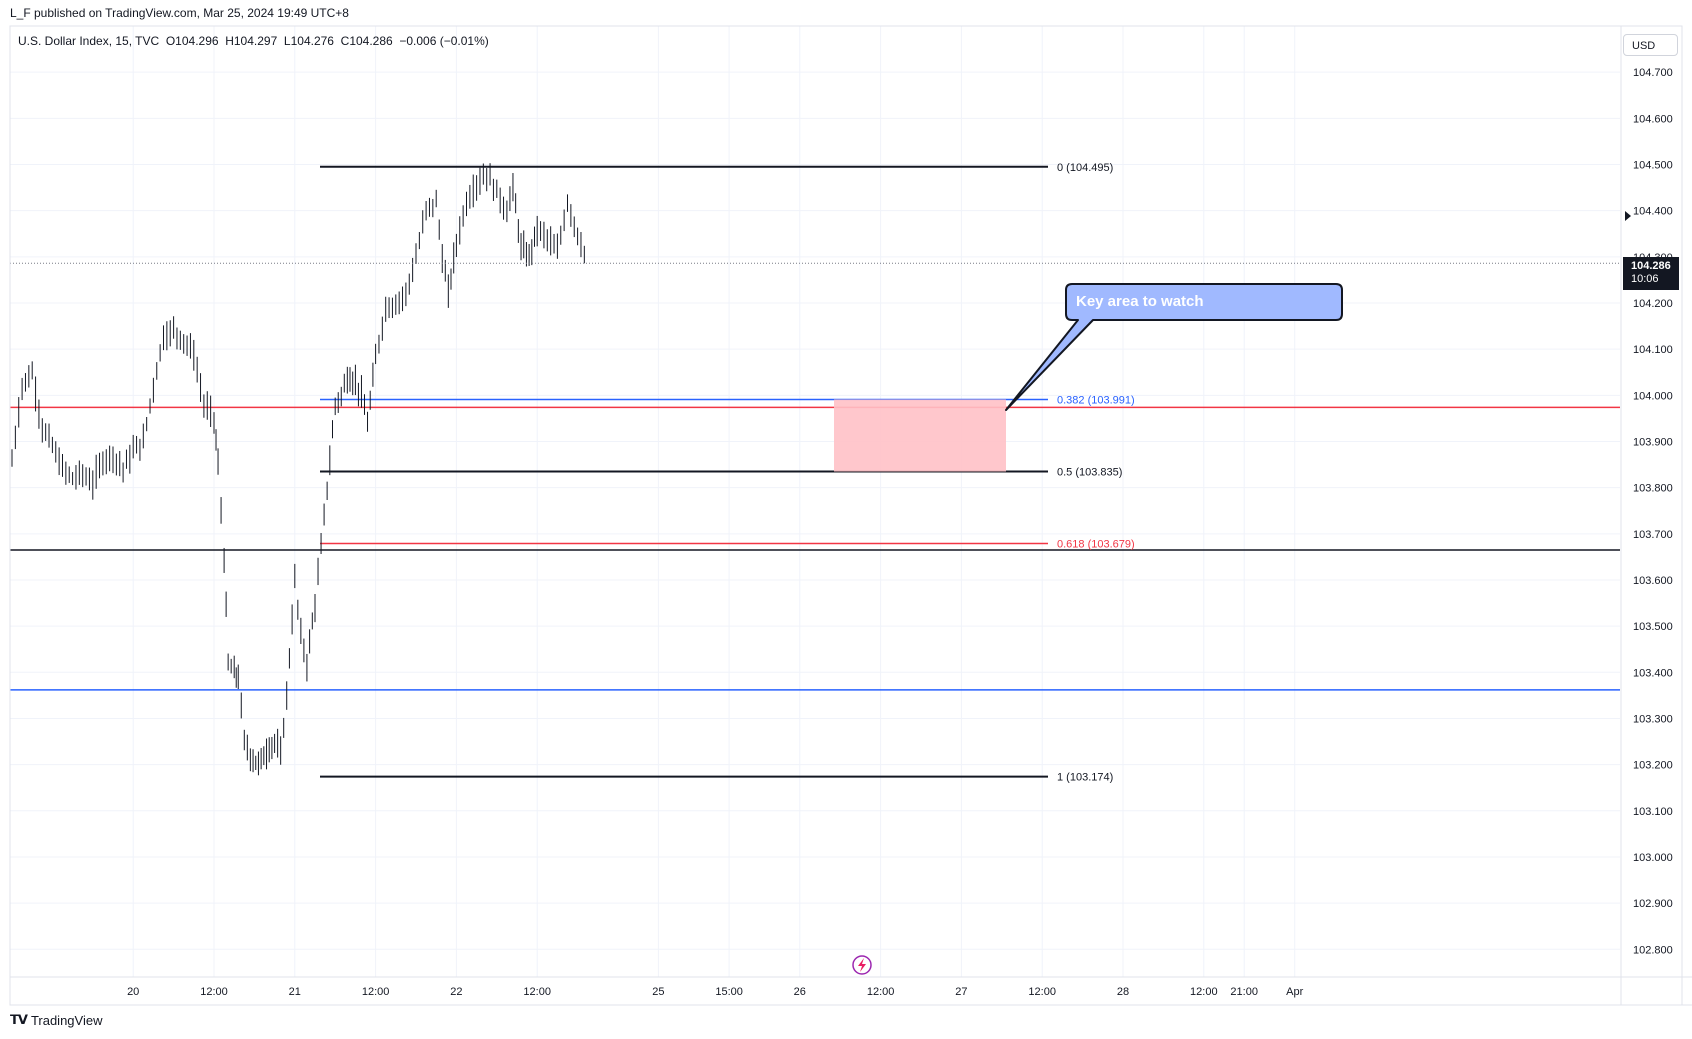 This screenshot has height=1039, width=1692. I want to click on price-tick-label: 103.400, so click(1653, 673).